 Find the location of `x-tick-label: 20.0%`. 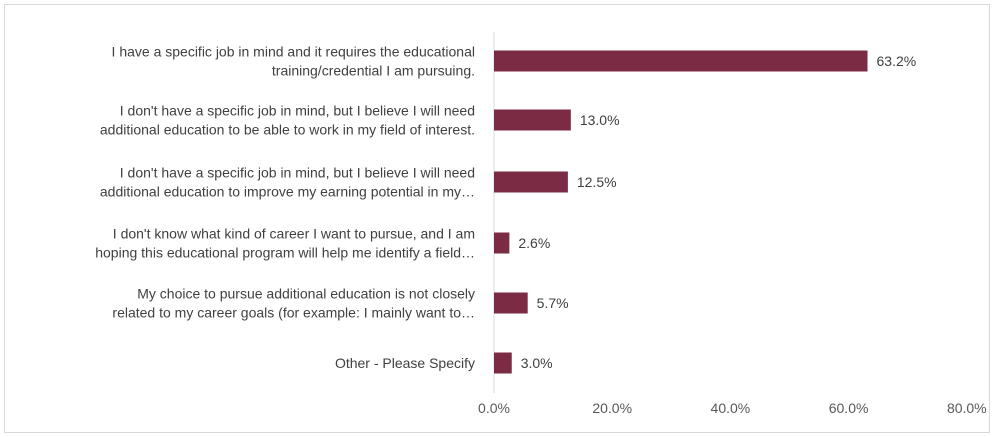

x-tick-label: 20.0% is located at coordinates (612, 408).